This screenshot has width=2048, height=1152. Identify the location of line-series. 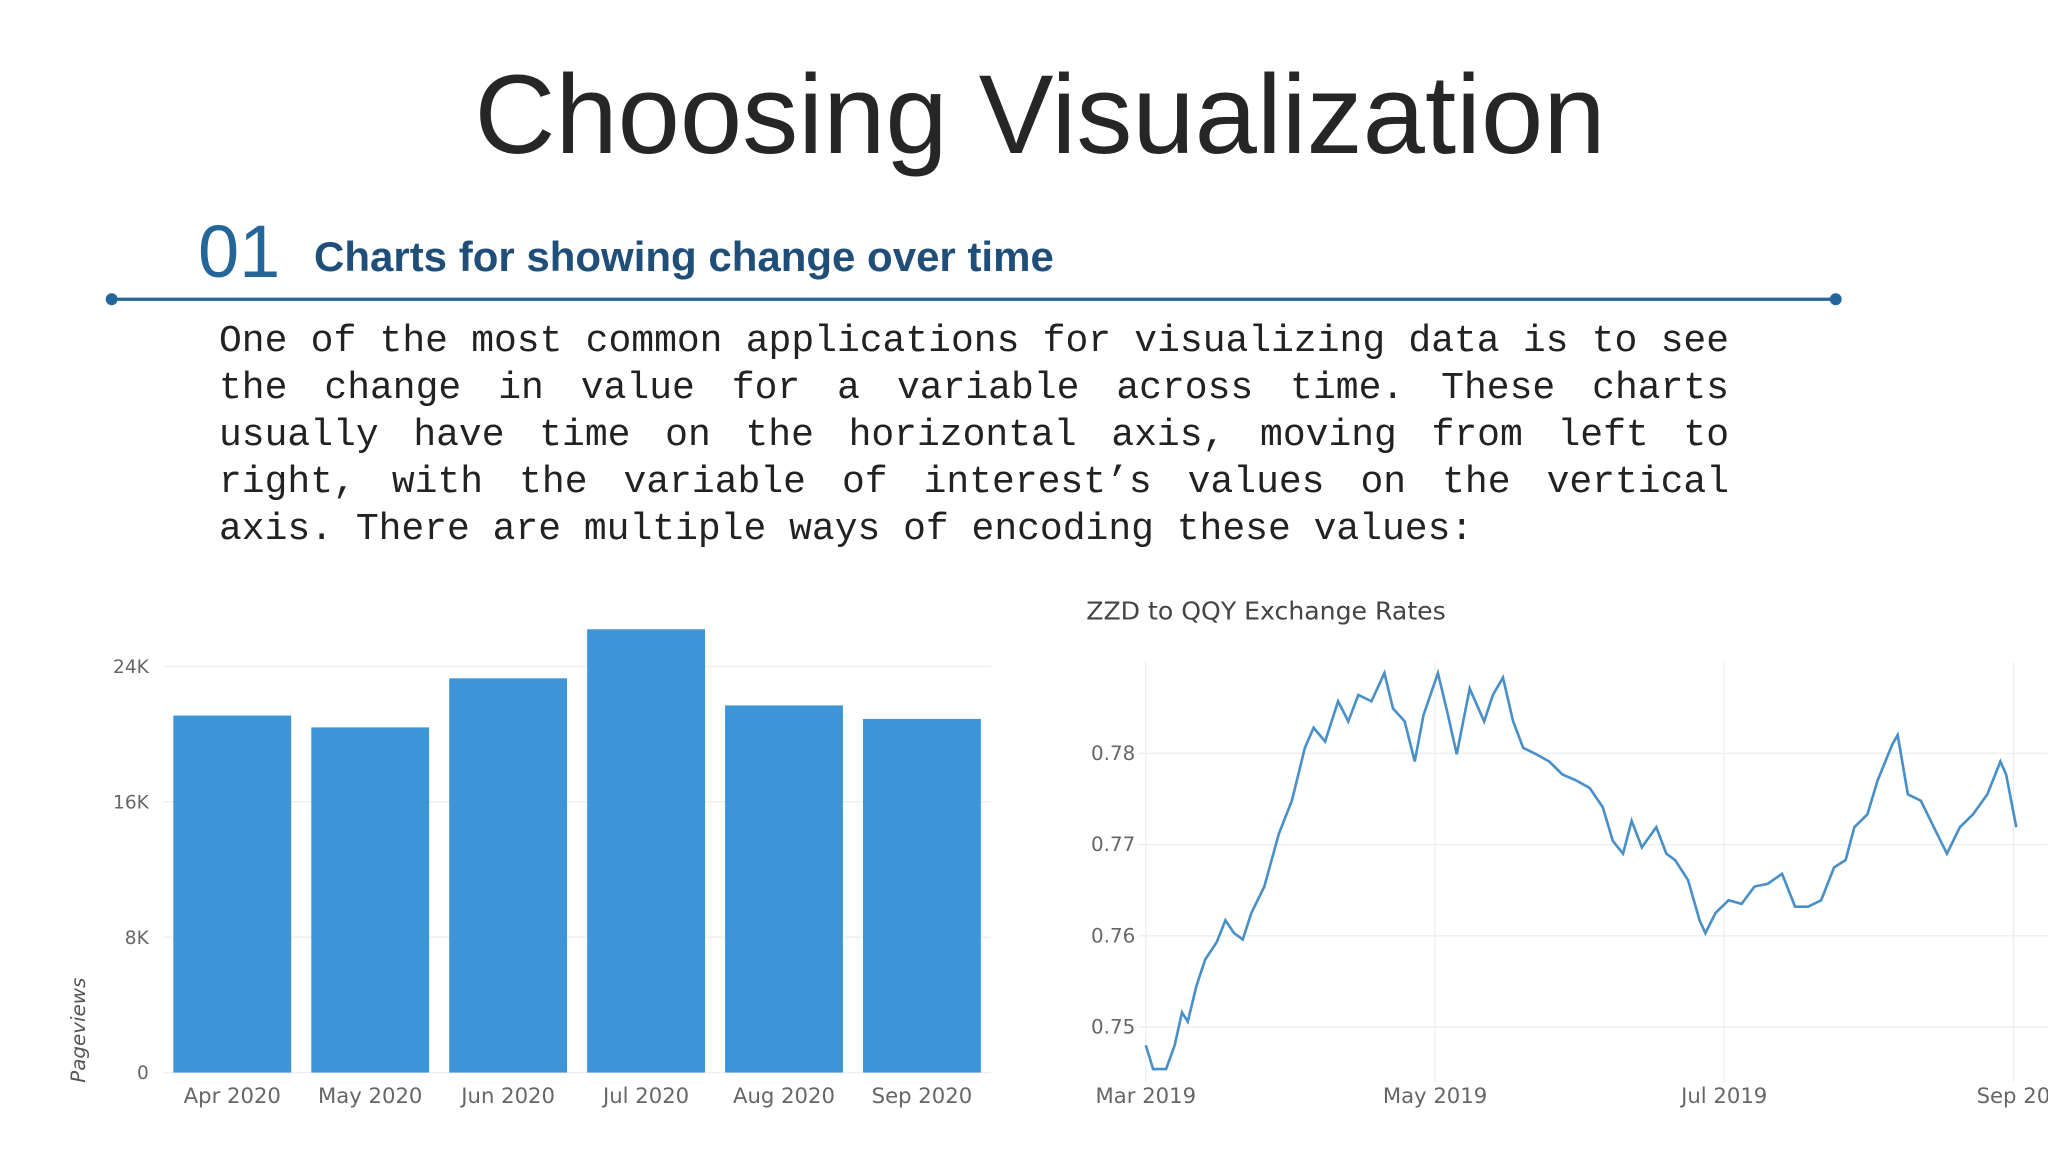
(1581, 869).